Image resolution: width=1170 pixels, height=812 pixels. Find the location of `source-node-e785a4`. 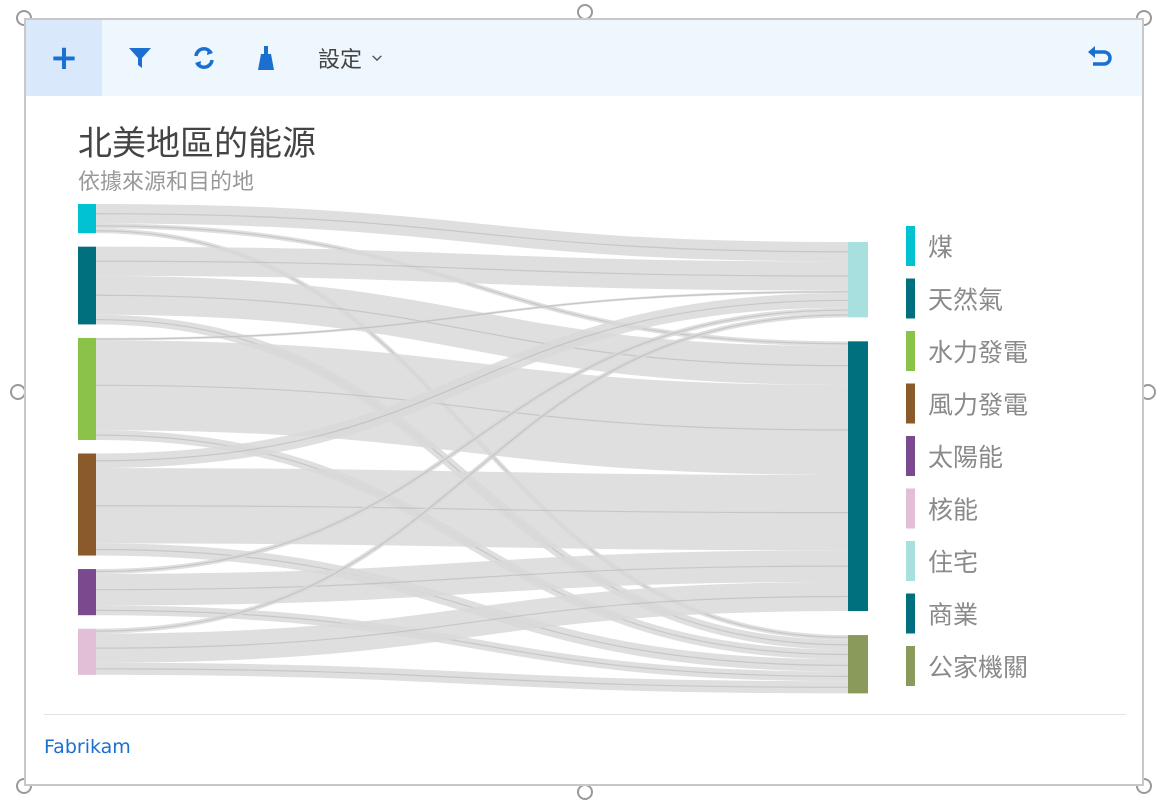

source-node-e785a4 is located at coordinates (87, 219).